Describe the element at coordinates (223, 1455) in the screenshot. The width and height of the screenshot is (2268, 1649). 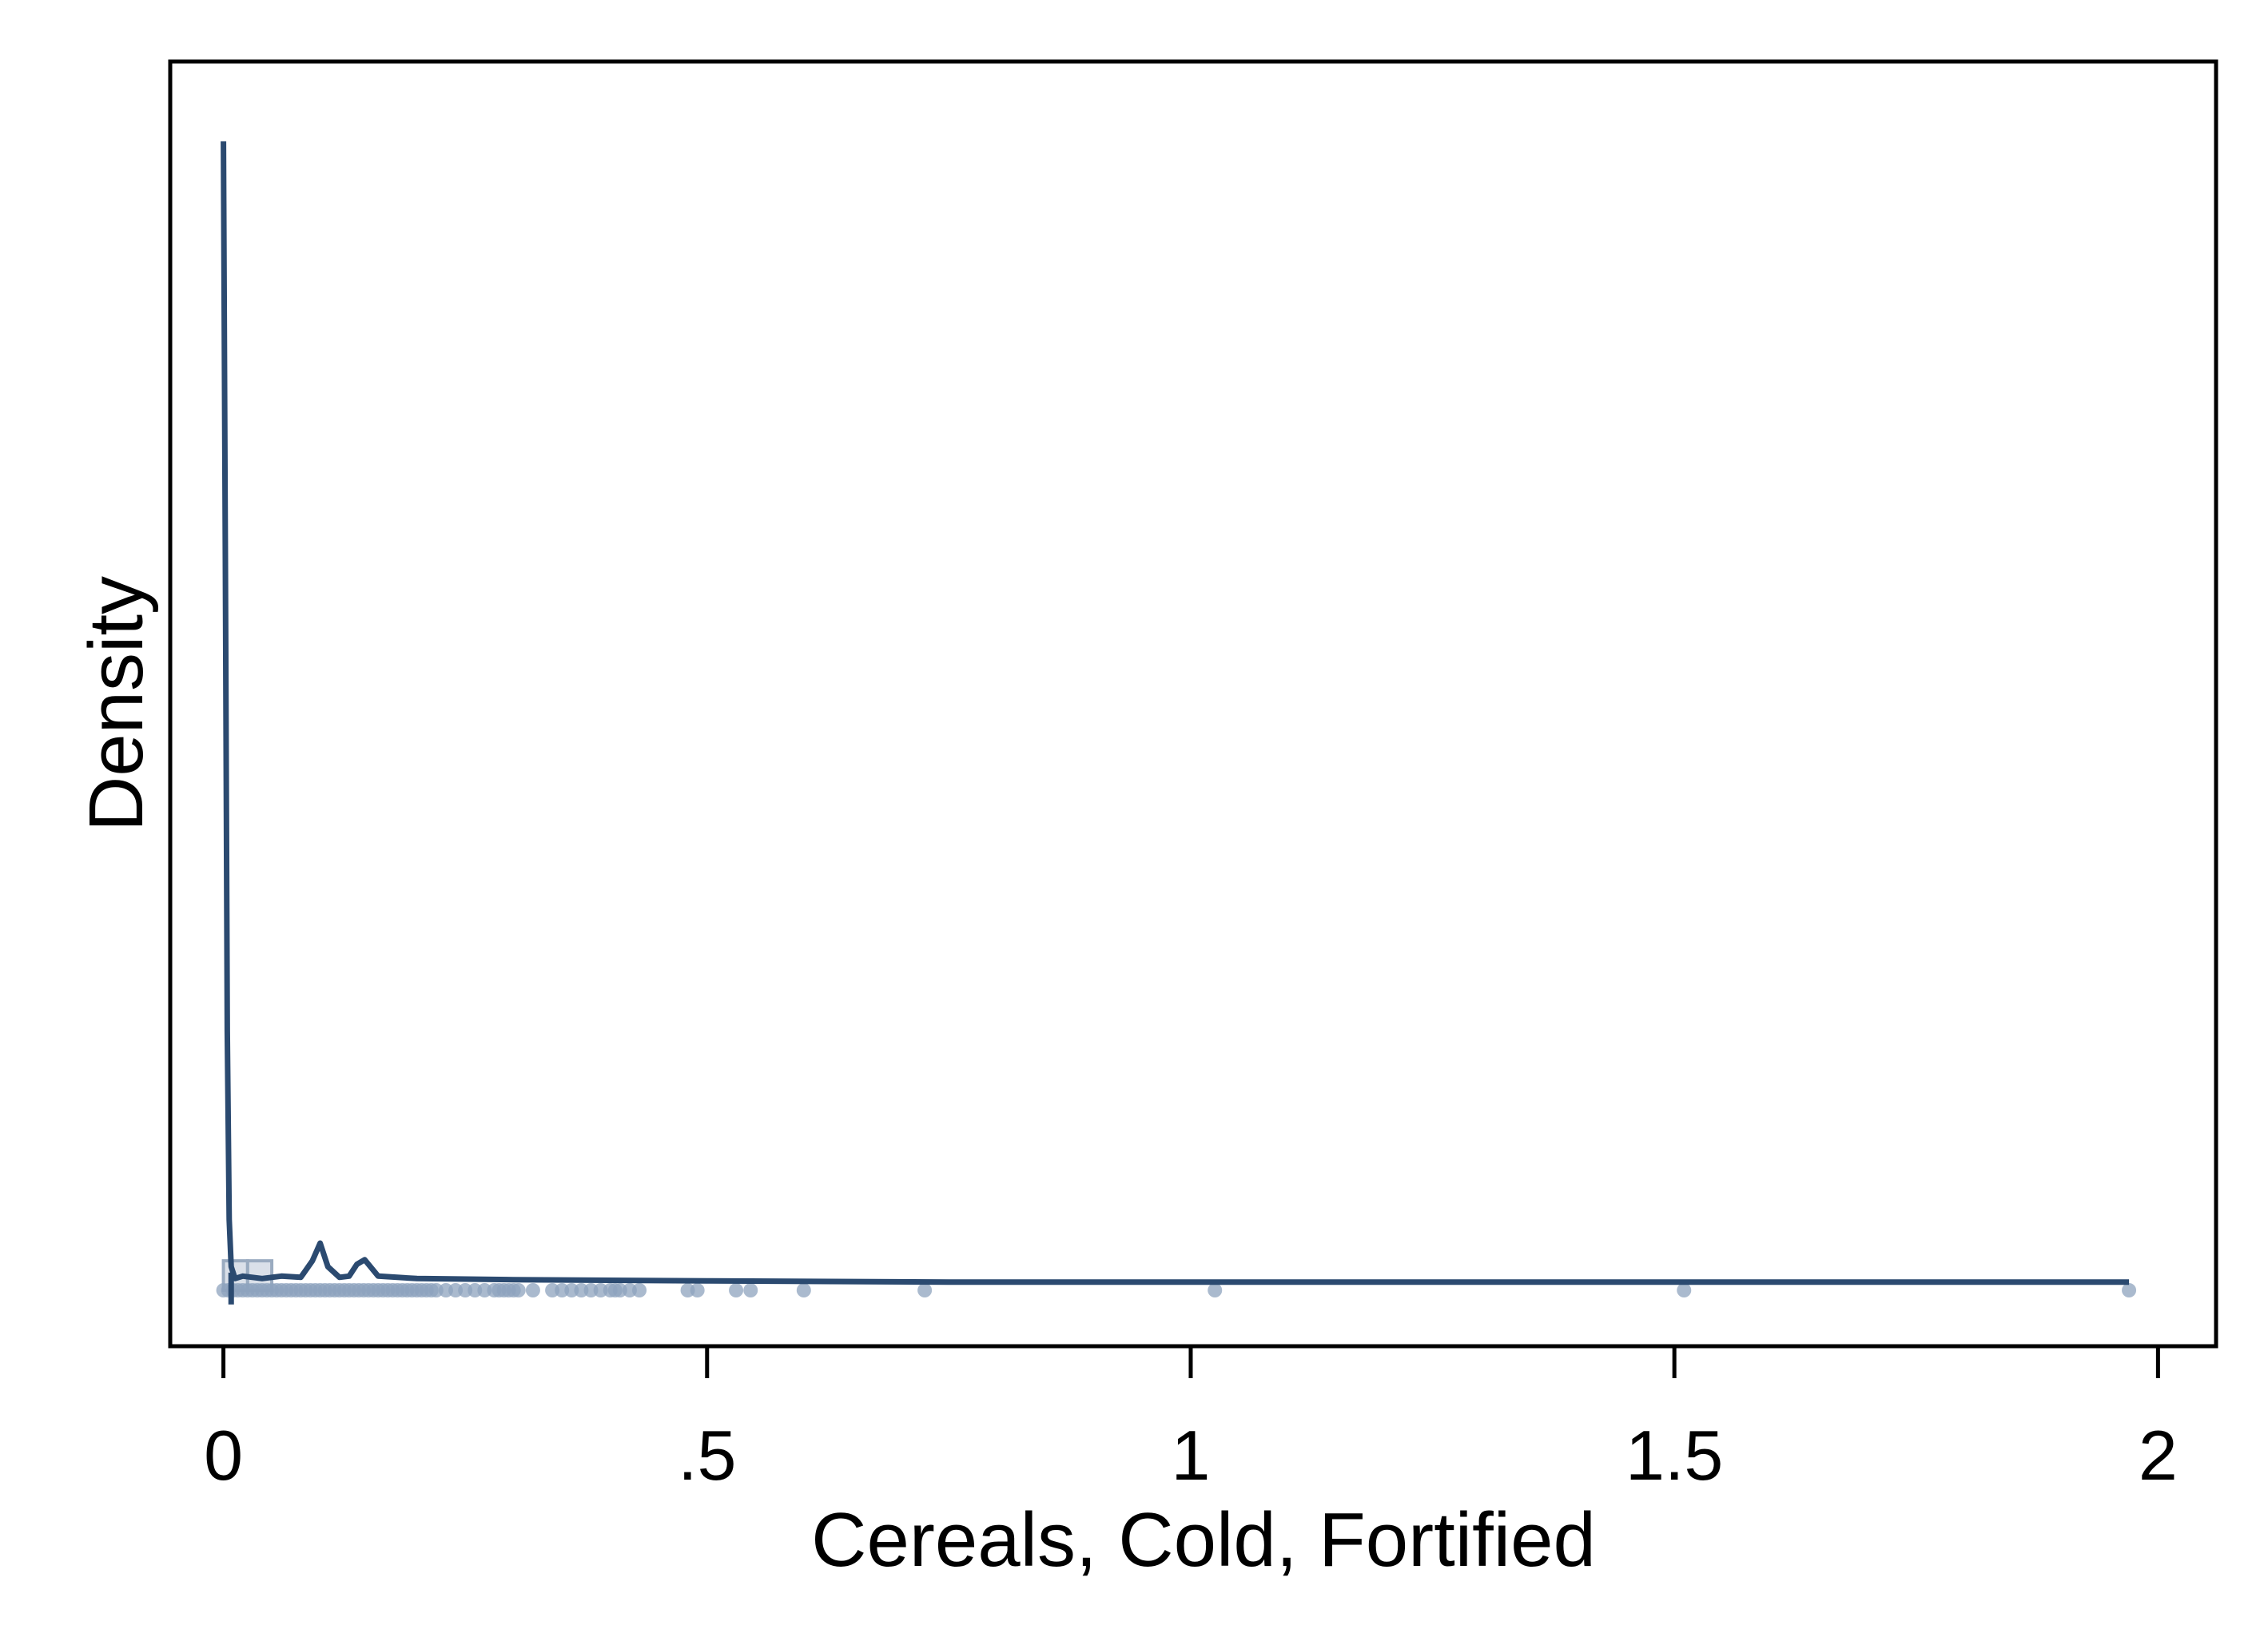
I see `x-tick-label: 0` at that location.